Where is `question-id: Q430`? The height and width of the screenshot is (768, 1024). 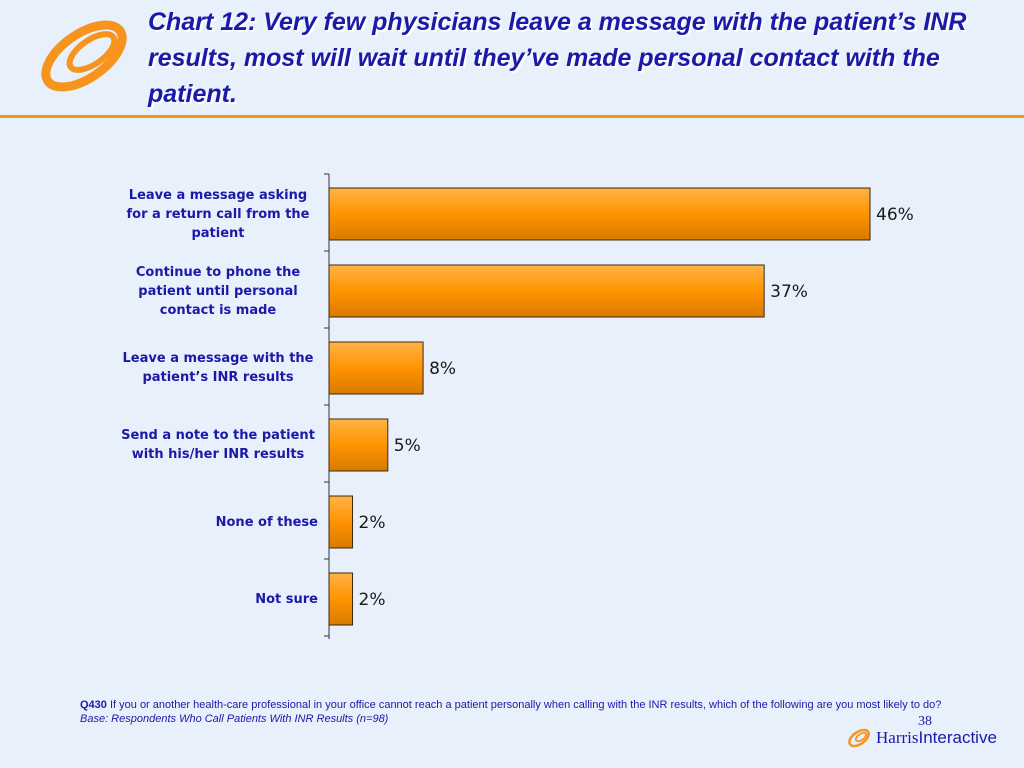 question-id: Q430 is located at coordinates (93, 705).